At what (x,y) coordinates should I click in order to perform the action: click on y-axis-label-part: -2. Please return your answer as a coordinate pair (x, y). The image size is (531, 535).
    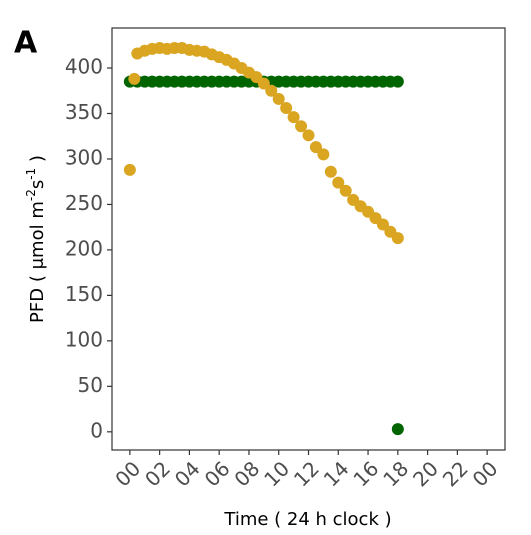
    Looking at the image, I should click on (31, 195).